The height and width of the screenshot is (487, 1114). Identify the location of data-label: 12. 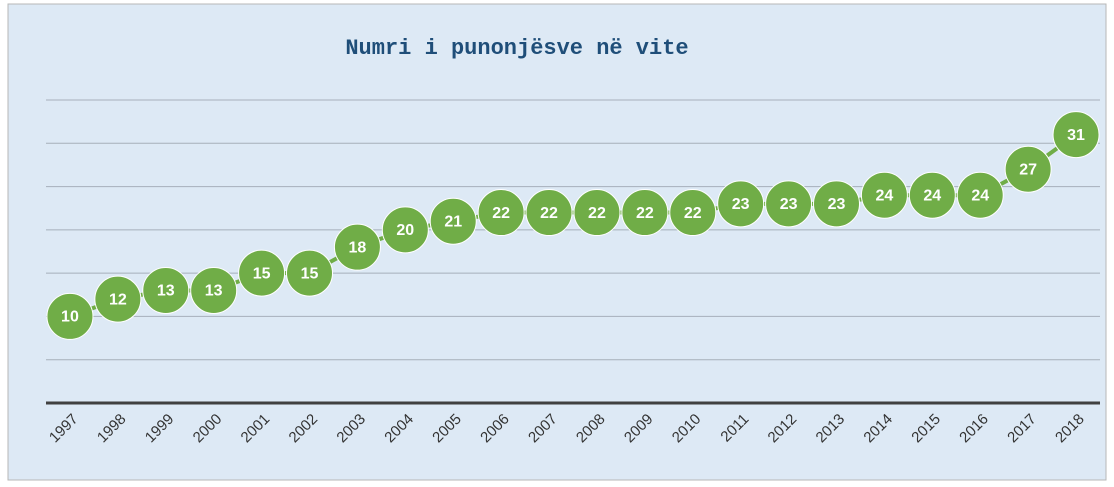
(118, 299).